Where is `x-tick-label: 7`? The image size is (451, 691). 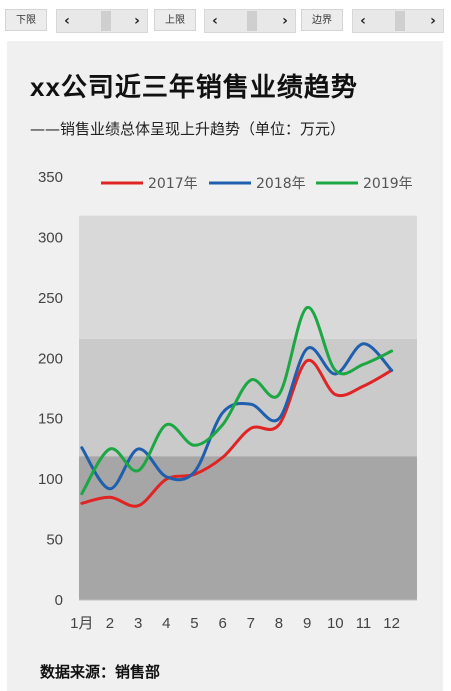
x-tick-label: 7 is located at coordinates (251, 623).